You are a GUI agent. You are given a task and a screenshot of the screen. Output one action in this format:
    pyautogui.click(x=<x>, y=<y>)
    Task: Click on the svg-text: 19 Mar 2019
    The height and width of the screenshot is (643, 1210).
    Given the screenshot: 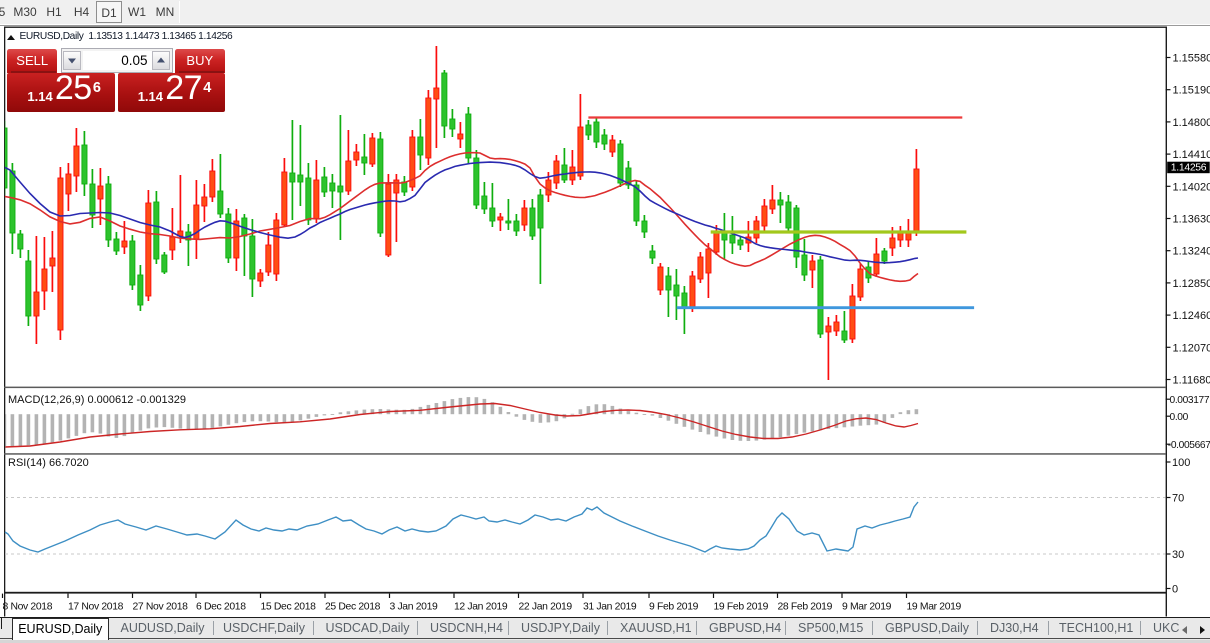 What is the action you would take?
    pyautogui.click(x=934, y=607)
    